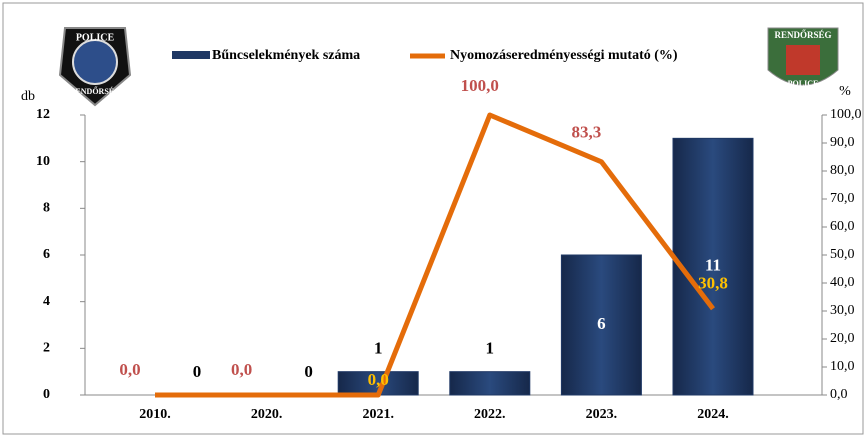  I want to click on y-tick-label: 2, so click(46, 348).